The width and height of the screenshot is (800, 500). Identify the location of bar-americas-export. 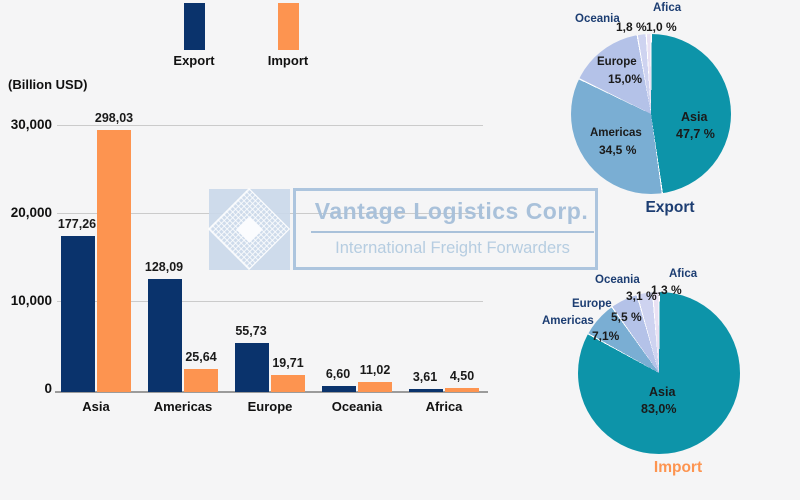
(165, 335).